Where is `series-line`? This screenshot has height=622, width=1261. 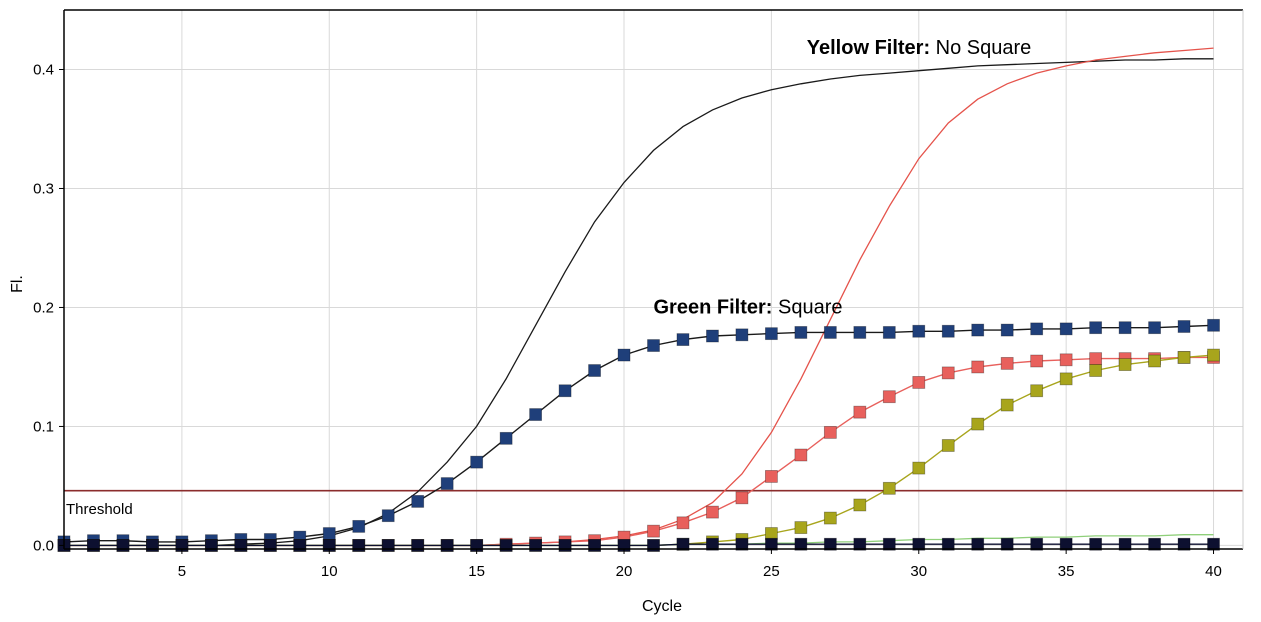
series-line is located at coordinates (639, 545).